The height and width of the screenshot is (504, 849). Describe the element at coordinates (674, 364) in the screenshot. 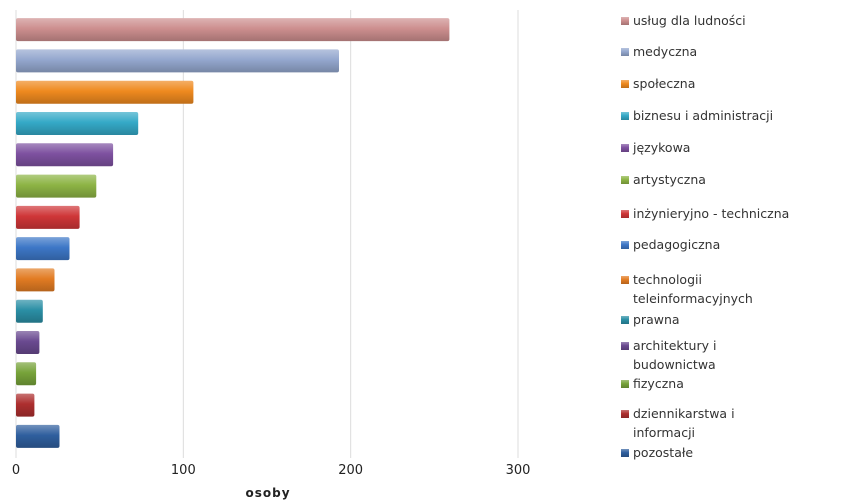

I see `legend-label-11: budownictwa` at that location.